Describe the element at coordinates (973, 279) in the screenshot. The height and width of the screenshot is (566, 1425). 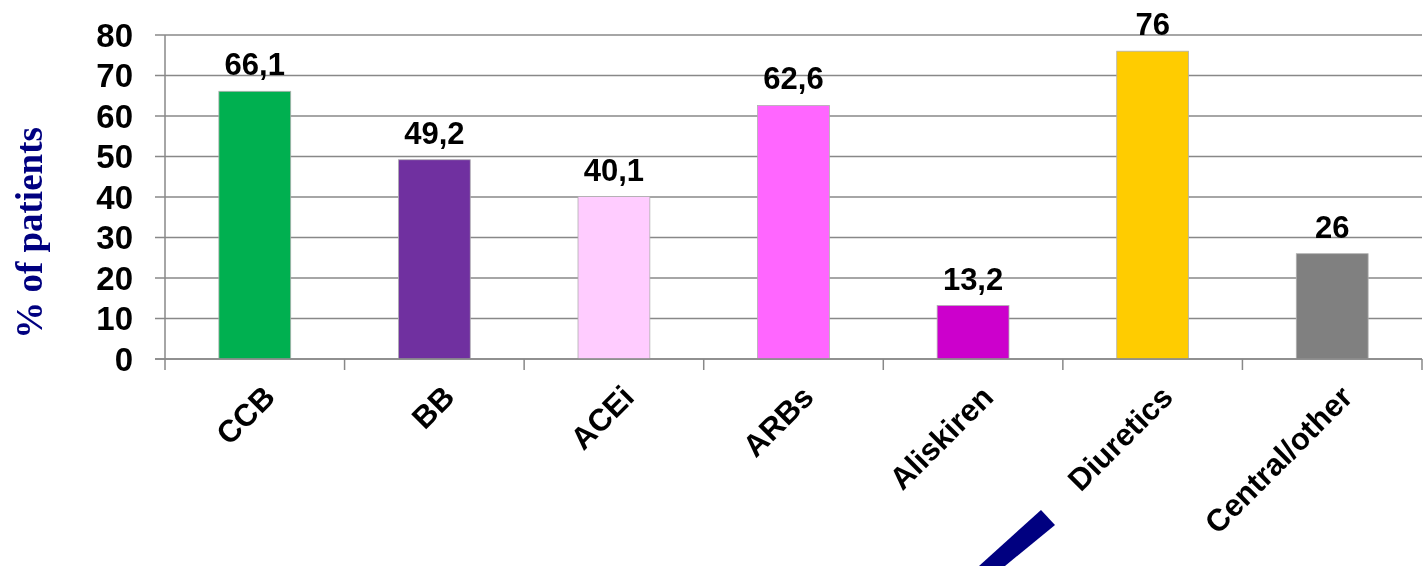
I see `data-label: 13,2` at that location.